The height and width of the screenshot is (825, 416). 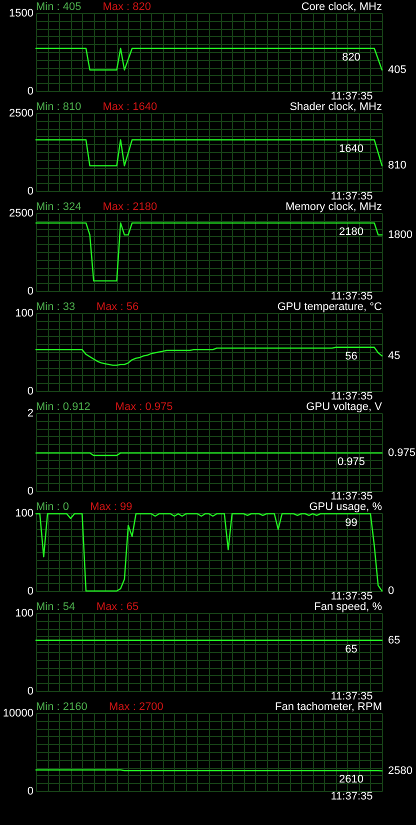 I want to click on text: Max : 820, so click(x=127, y=7).